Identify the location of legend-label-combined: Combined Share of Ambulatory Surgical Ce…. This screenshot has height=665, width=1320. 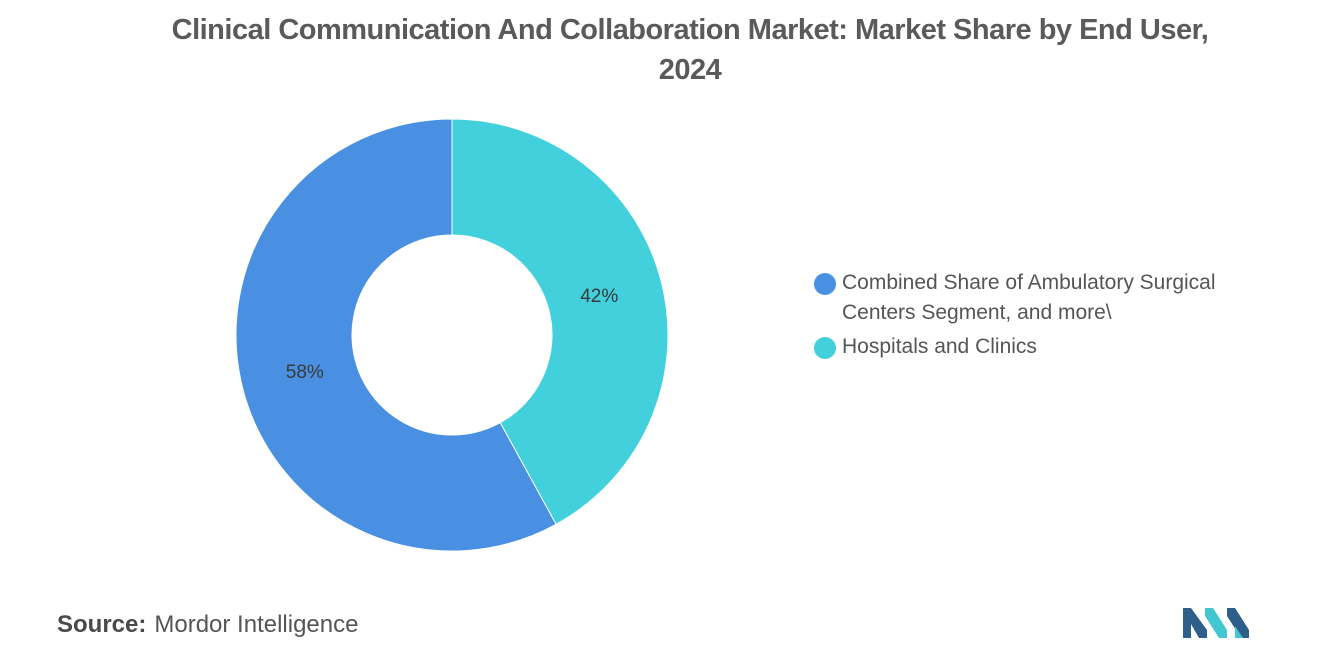
(1029, 297).